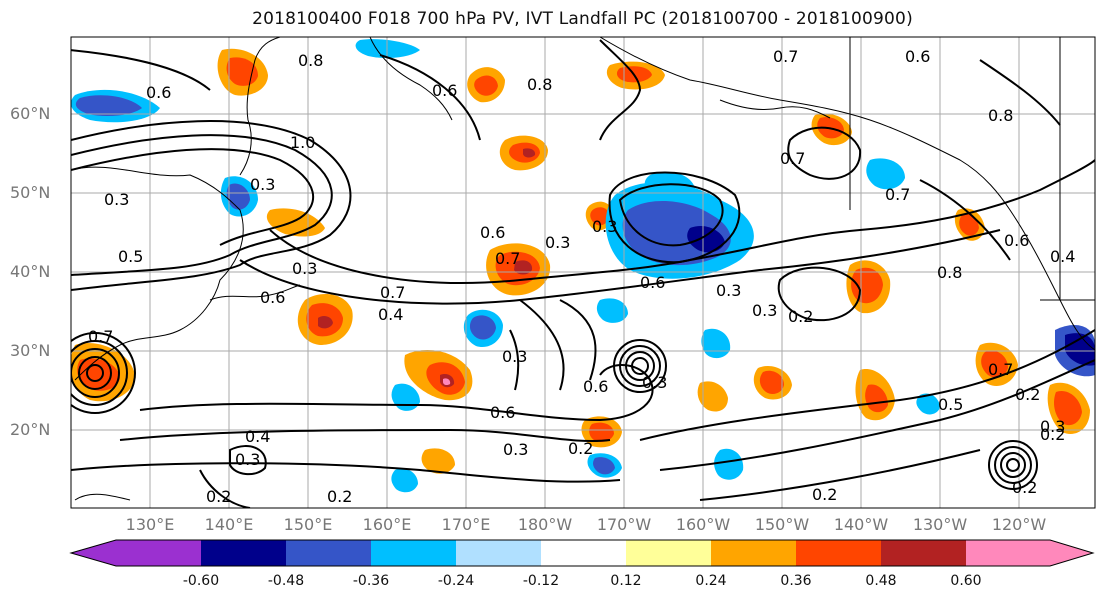 The image size is (1105, 601). I want to click on lat-label: 60°N, so click(30, 113).